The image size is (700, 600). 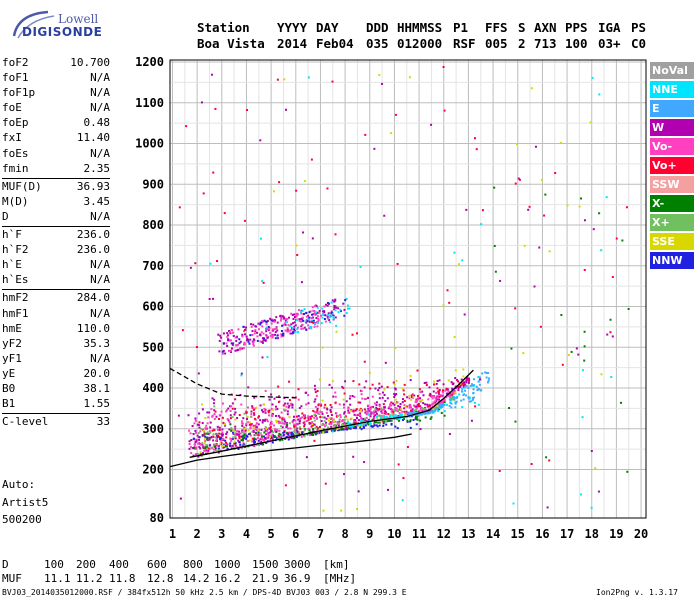 I want to click on separator-line, so click(x=56, y=414).